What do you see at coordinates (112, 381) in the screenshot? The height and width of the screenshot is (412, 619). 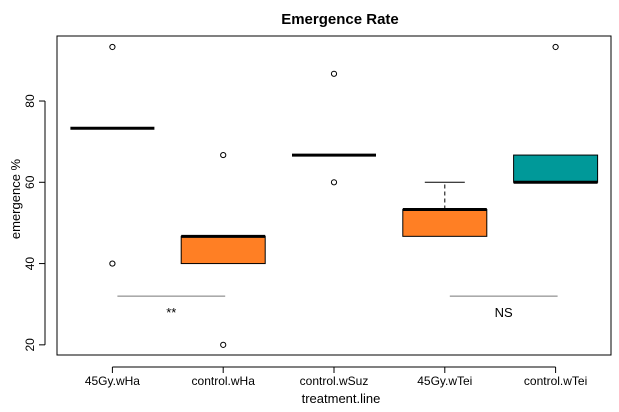 I see `x-tick-label: 45Gy.wHa` at bounding box center [112, 381].